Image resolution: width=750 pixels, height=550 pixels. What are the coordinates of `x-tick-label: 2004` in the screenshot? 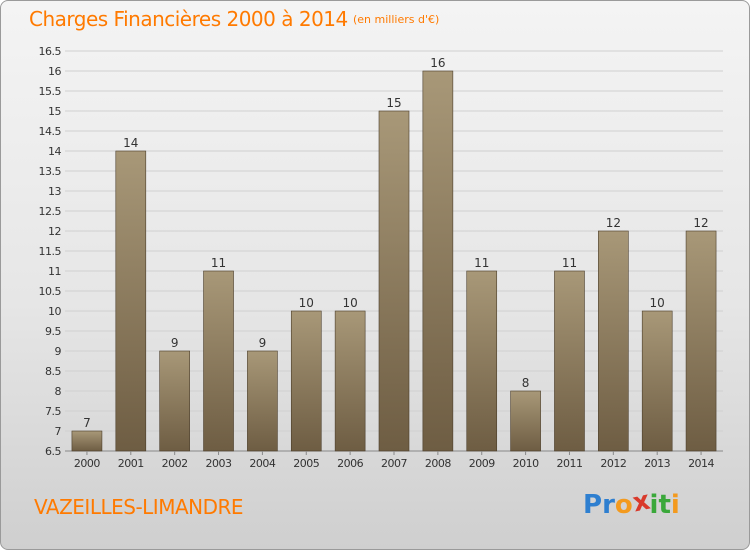 It's located at (262, 463).